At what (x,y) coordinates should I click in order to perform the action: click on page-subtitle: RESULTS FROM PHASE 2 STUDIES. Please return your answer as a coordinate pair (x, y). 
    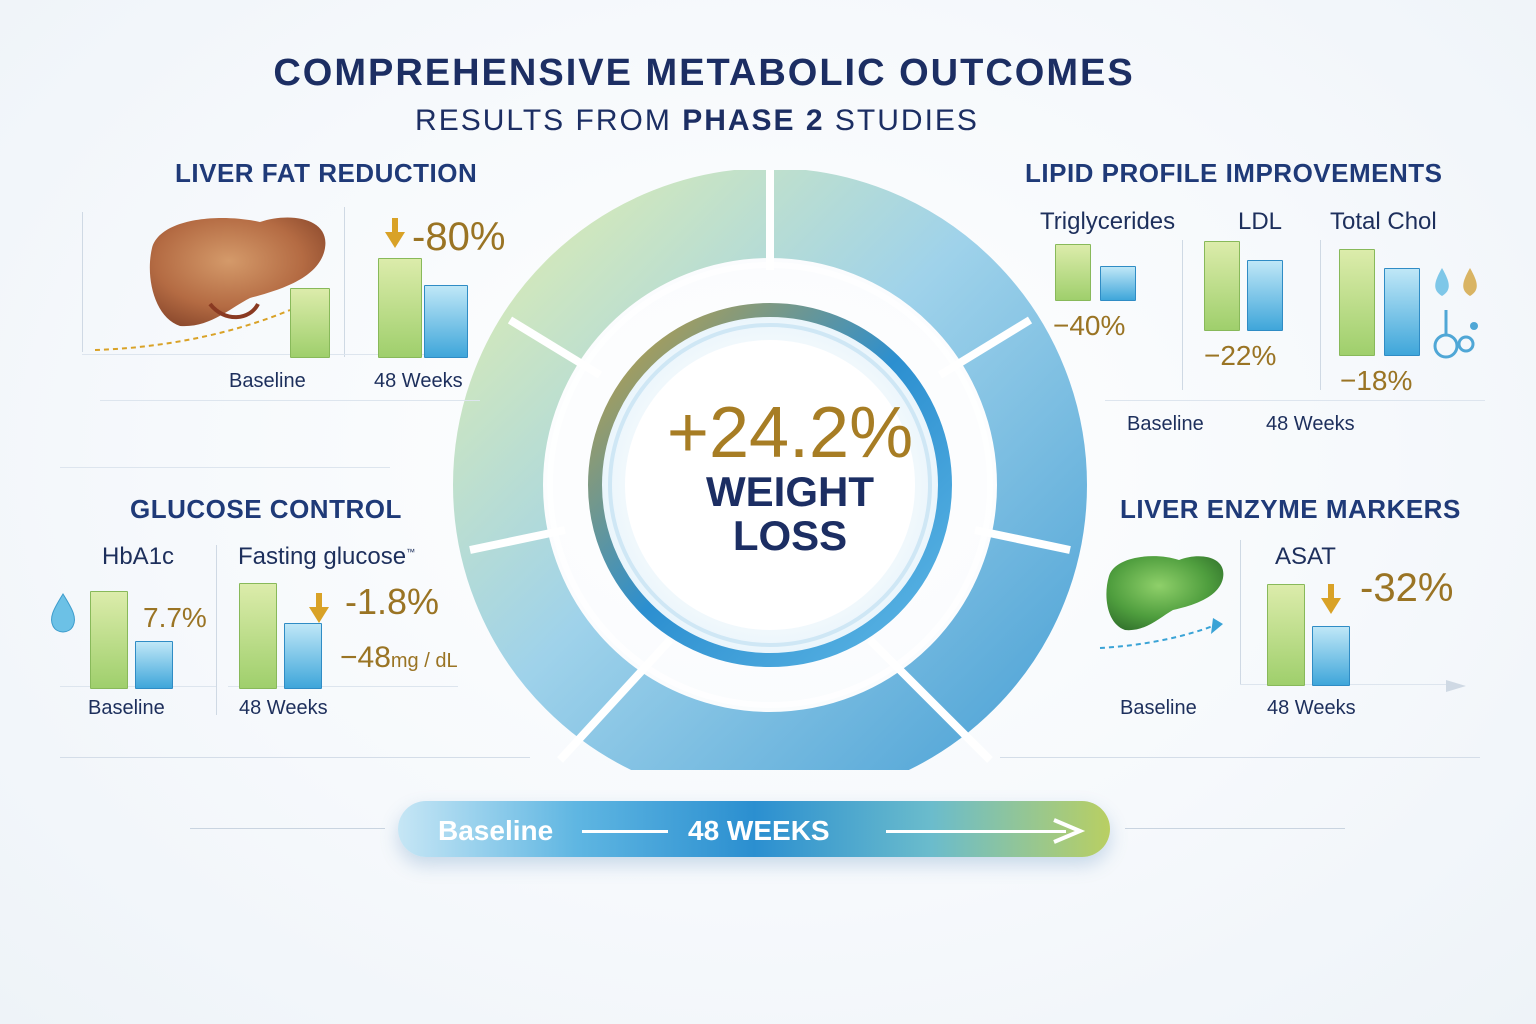
    Looking at the image, I should click on (697, 121).